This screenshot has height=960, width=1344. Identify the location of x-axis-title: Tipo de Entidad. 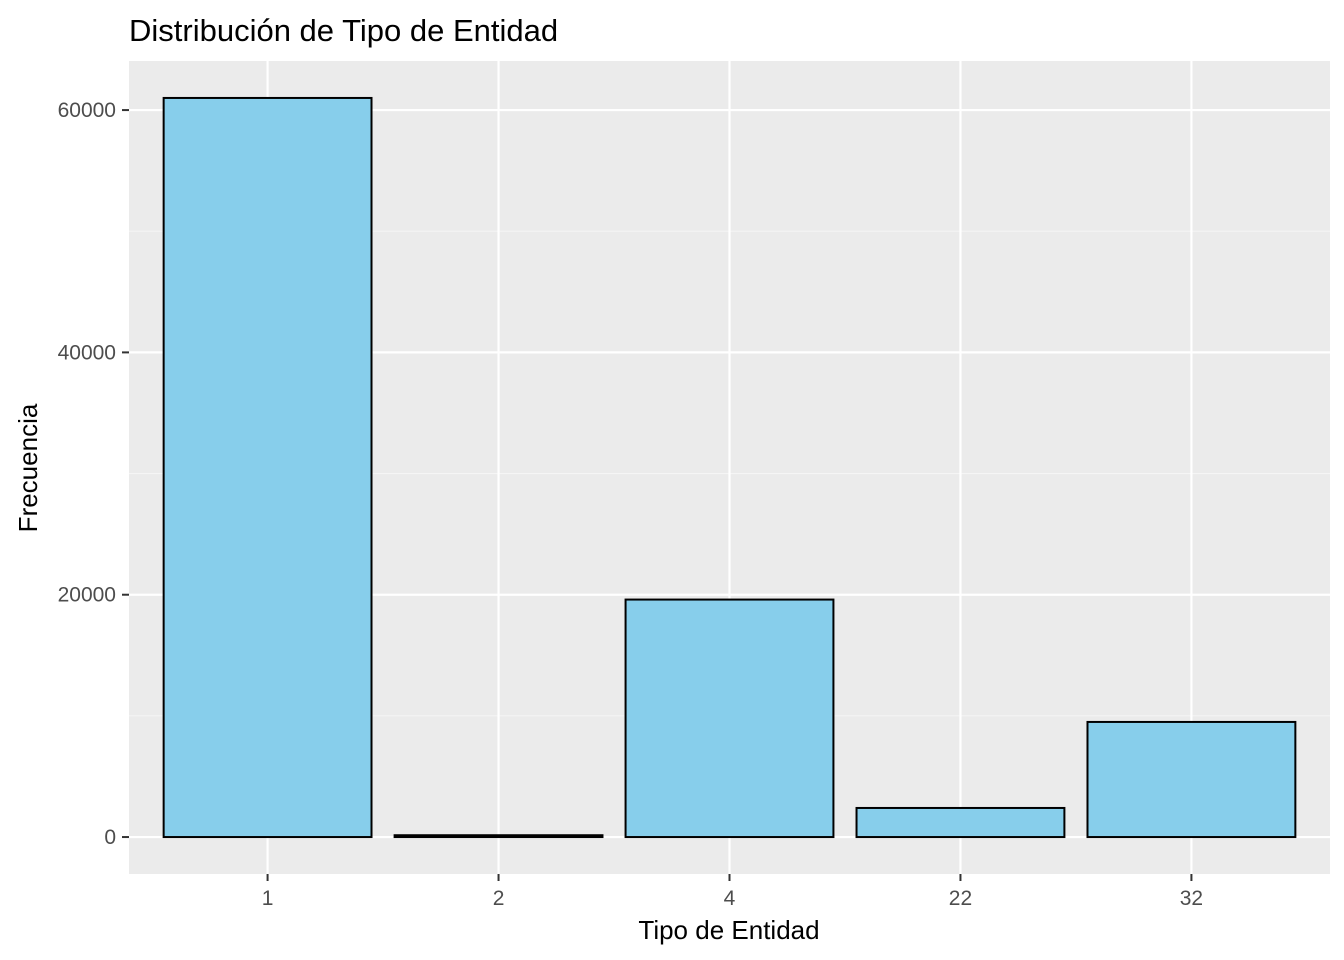
(728, 930).